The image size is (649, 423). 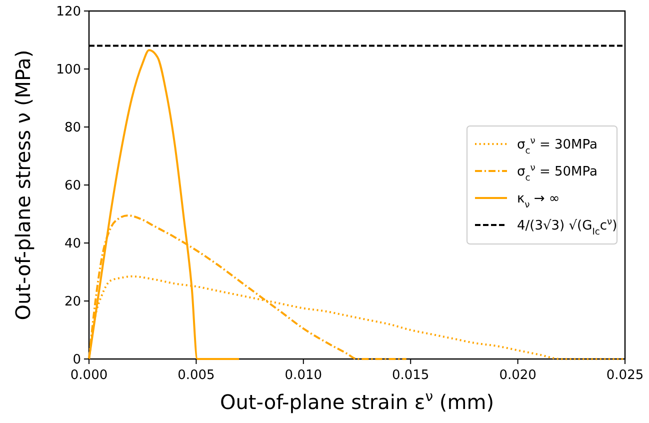 I want to click on y-tick-label: 40, so click(x=72, y=244).